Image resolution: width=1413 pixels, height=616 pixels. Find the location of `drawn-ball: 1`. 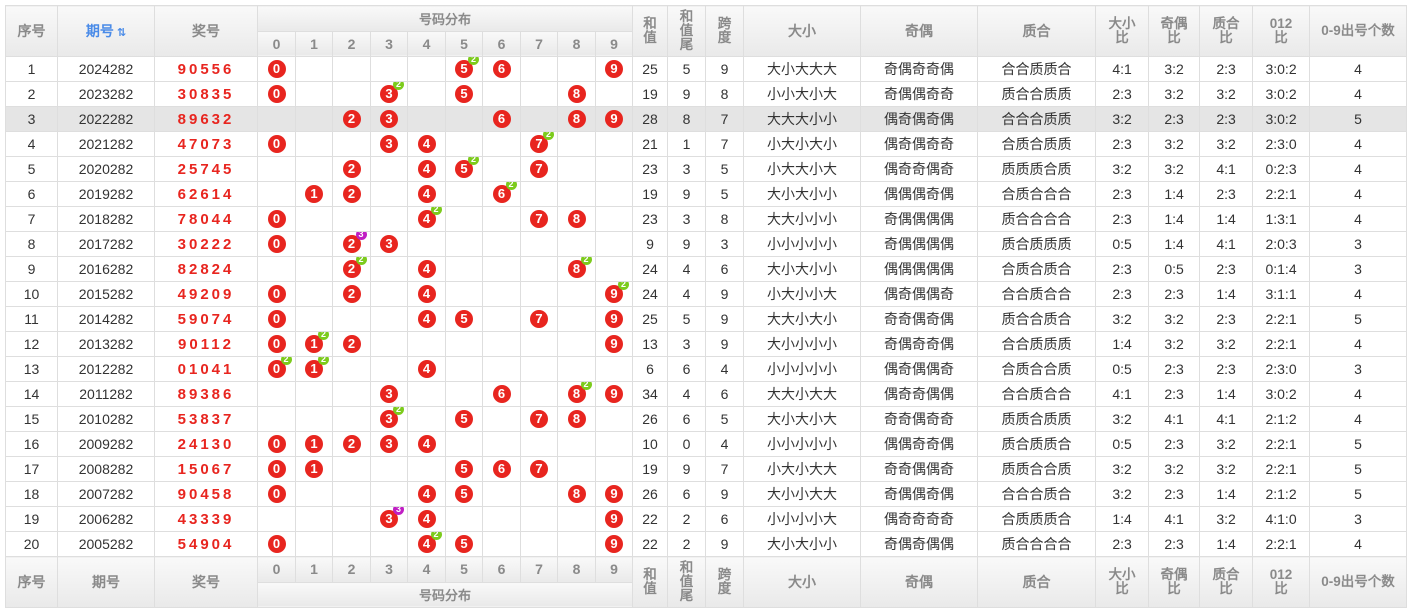

drawn-ball: 1 is located at coordinates (314, 444).